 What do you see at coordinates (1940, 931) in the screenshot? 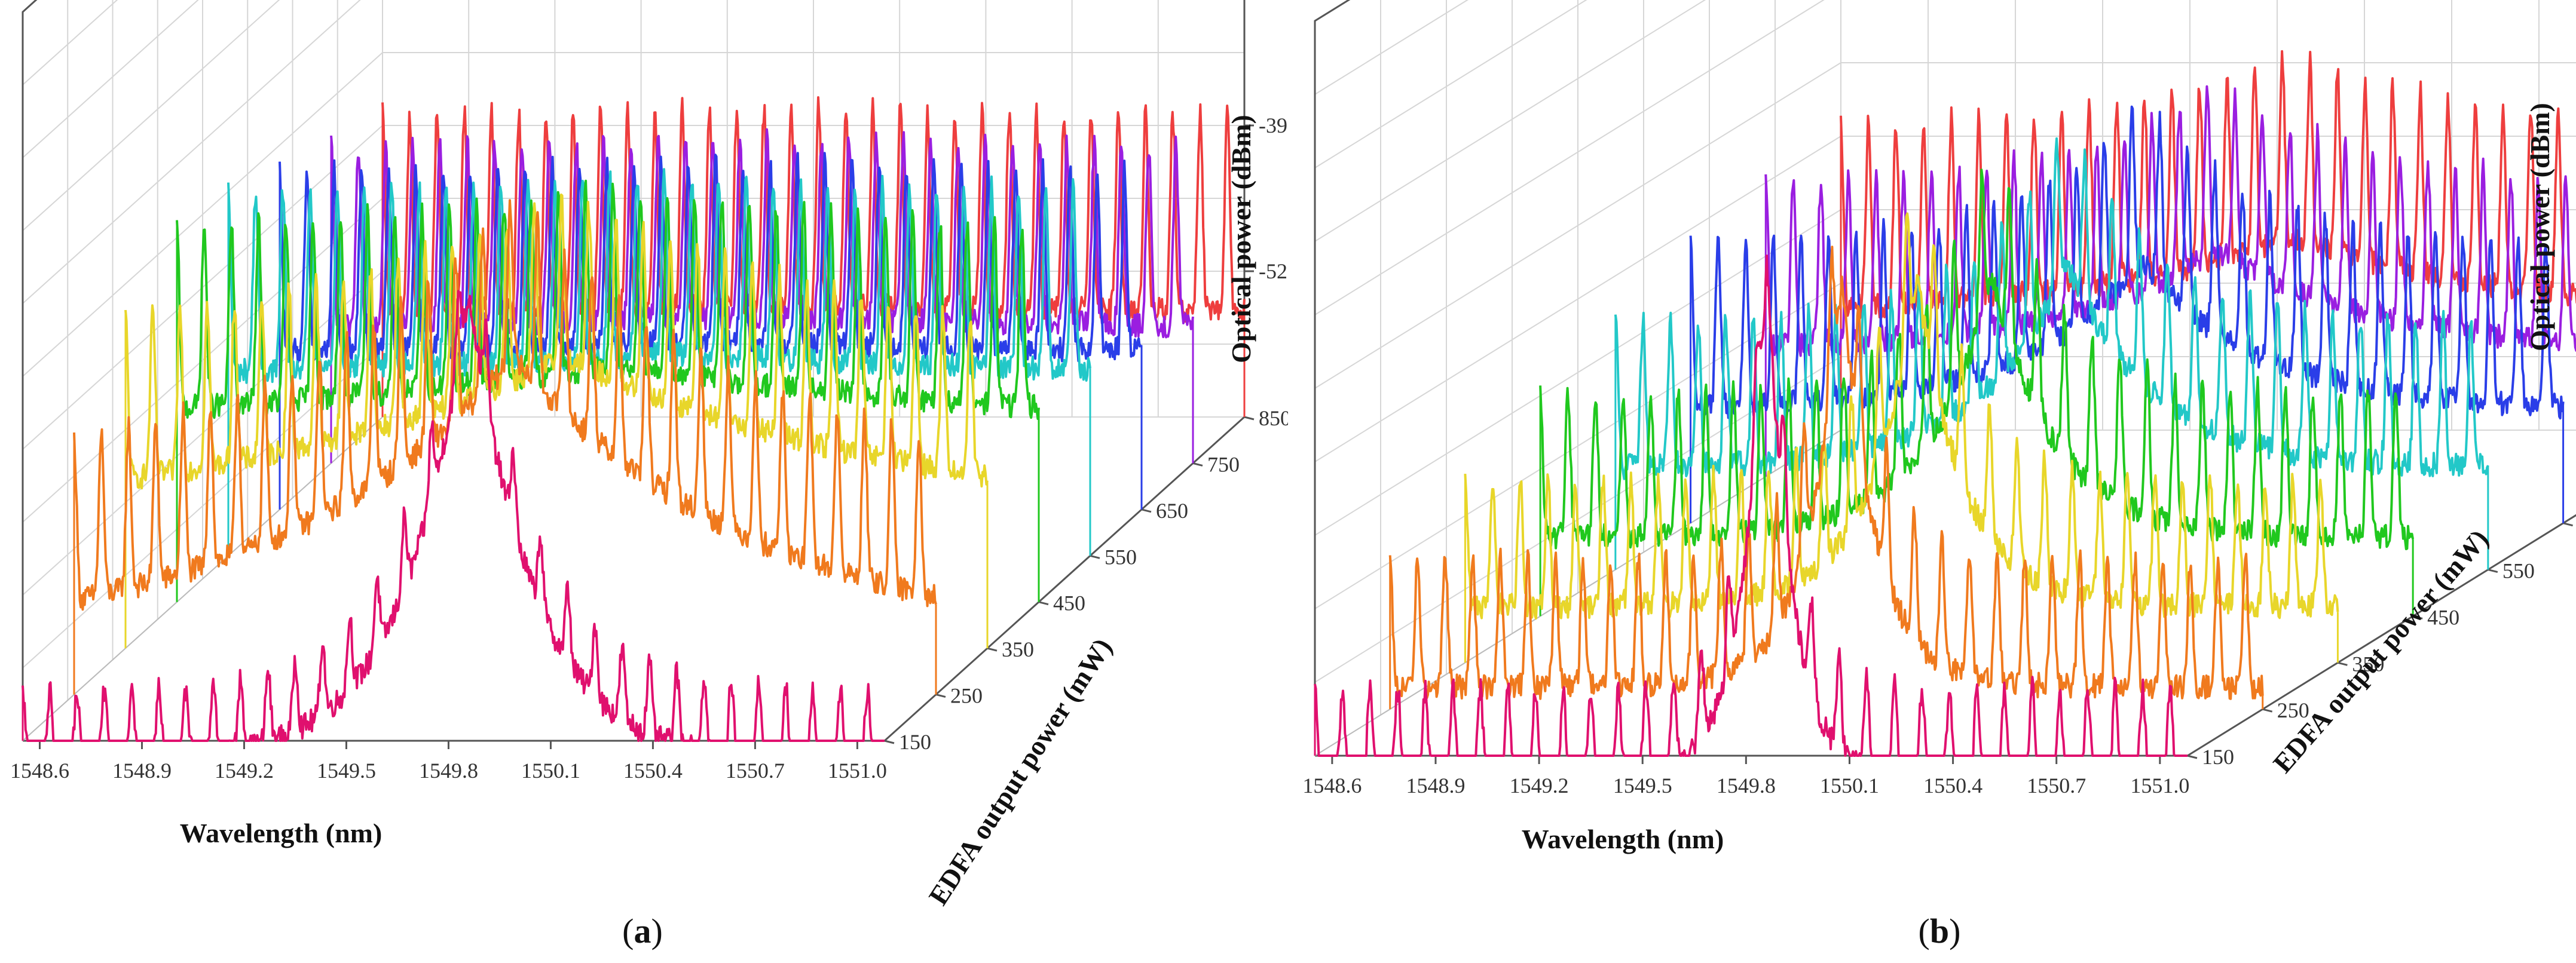
I see `caption-b: (b)` at bounding box center [1940, 931].